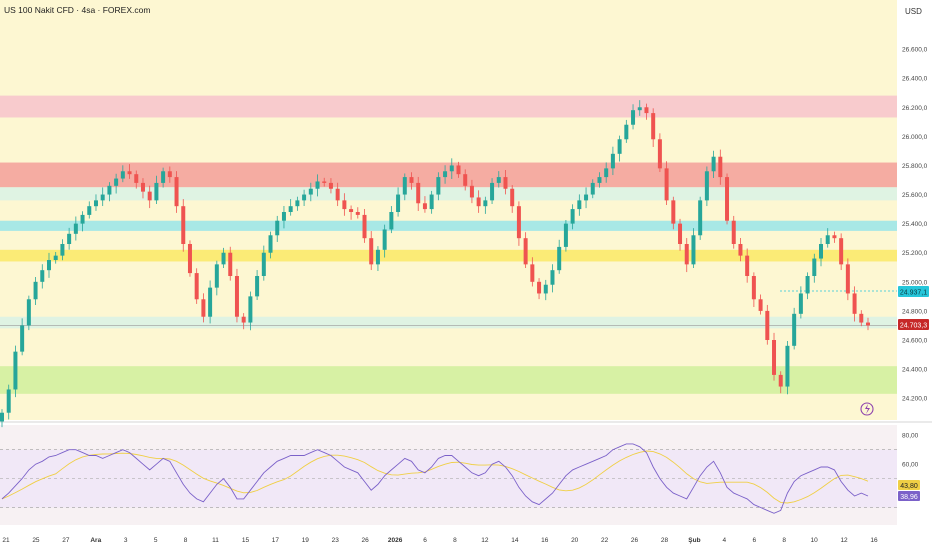  Describe the element at coordinates (448, 380) in the screenshot. I see `zone-green` at that location.